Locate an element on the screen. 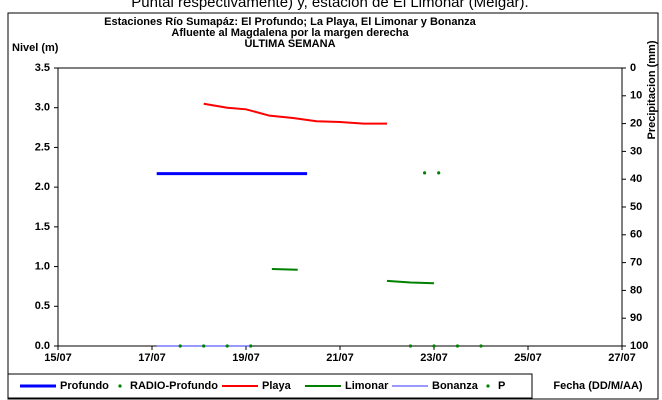 This screenshot has height=400, width=662. y2-tick-label: 70 is located at coordinates (636, 263).